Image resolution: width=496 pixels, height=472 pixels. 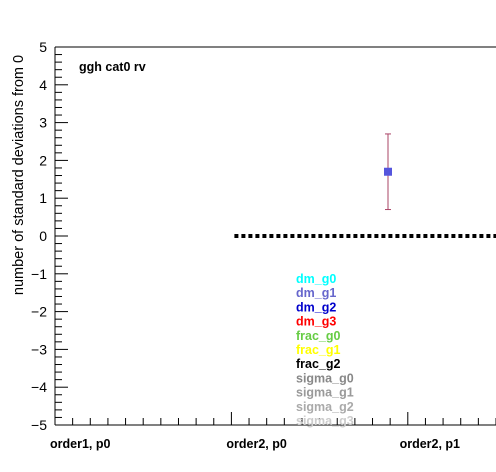 I want to click on legend-entry: sigma_g2, so click(x=325, y=407).